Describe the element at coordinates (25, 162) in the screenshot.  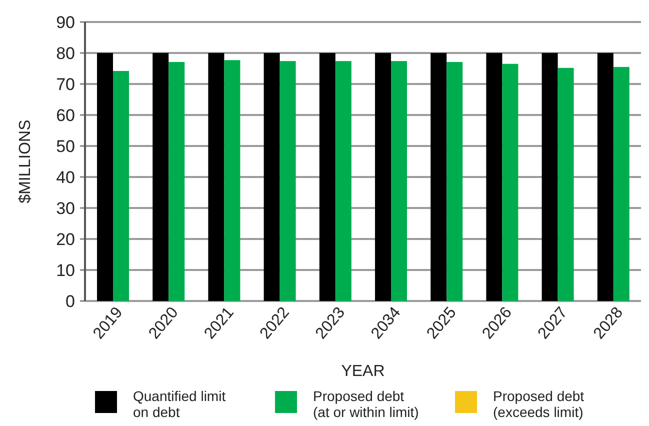
I see `y-axis-title: $MILLIONS` at that location.